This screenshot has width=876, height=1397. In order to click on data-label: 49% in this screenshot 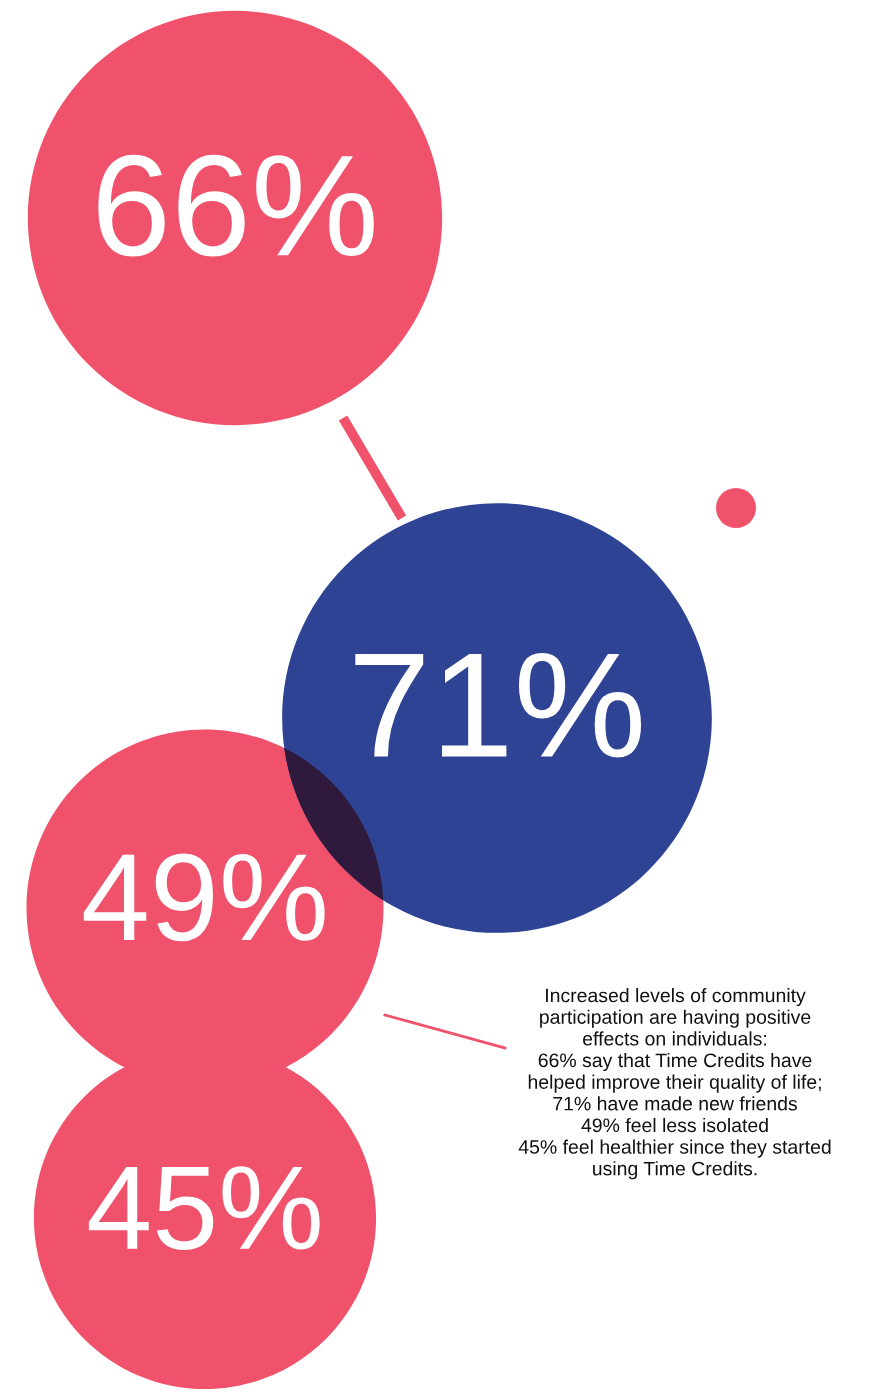, I will do `click(204, 897)`.